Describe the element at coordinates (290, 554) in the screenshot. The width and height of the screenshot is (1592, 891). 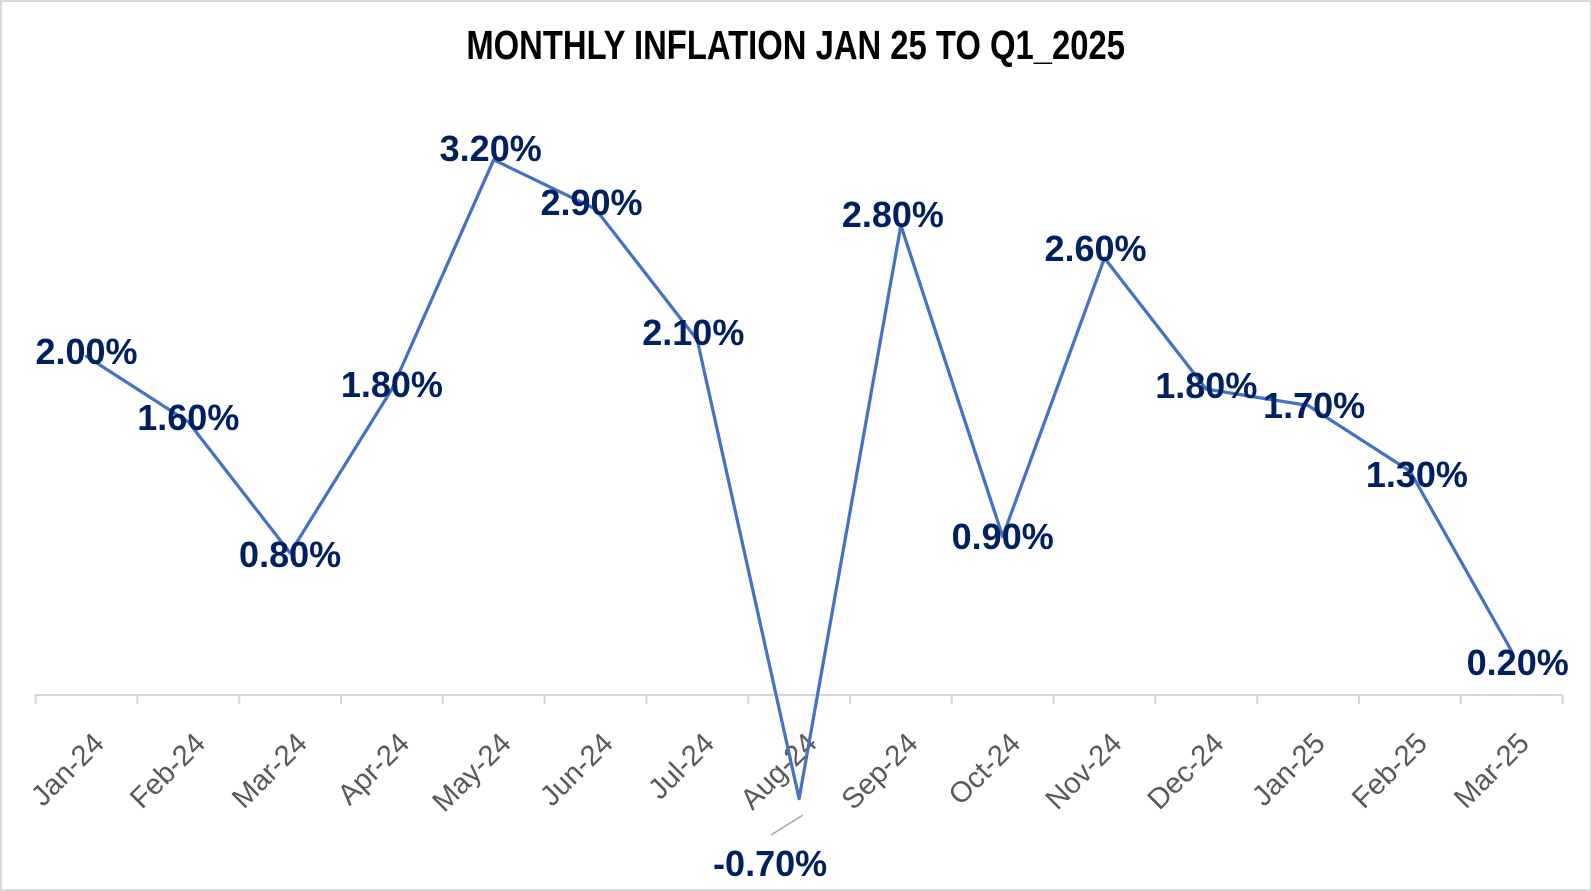
I see `data-label-mar-24: 0.80%` at that location.